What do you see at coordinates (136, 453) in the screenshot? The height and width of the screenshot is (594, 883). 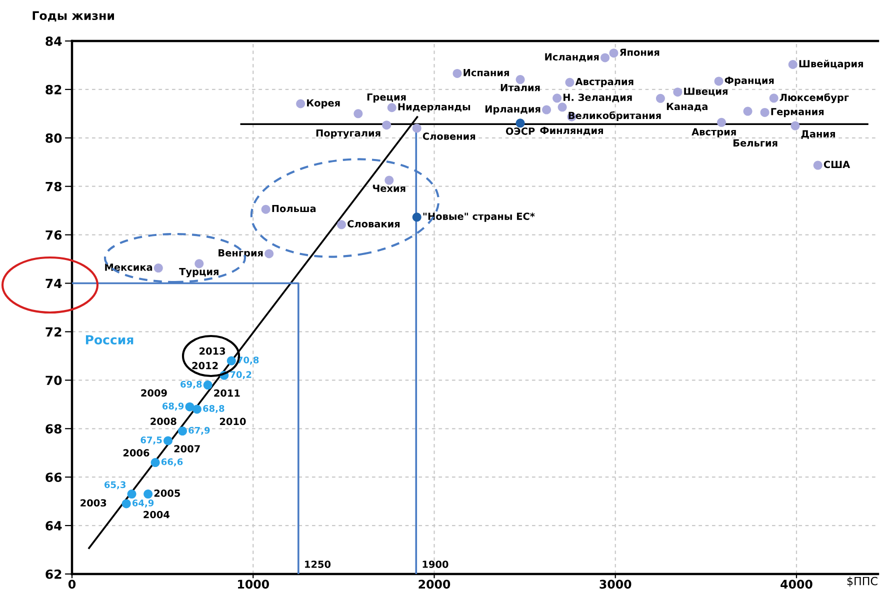 I see `annotation: 2006` at bounding box center [136, 453].